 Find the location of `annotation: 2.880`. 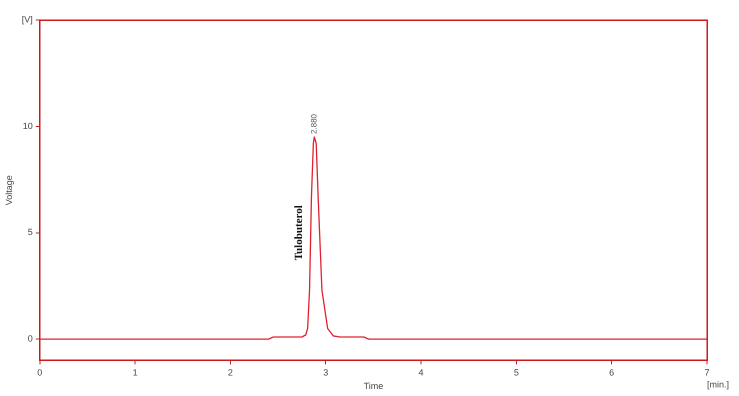

annotation: 2.880 is located at coordinates (314, 123).